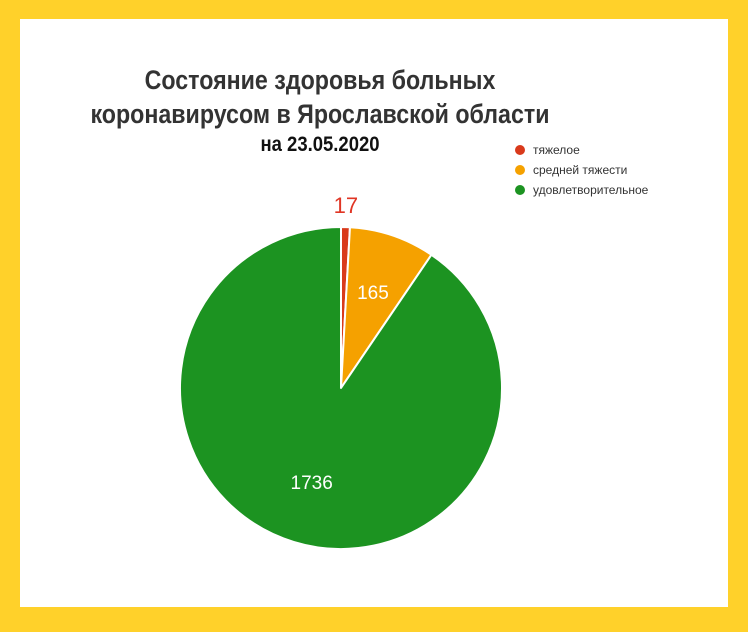 The width and height of the screenshot is (748, 632). I want to click on legend-item-satisfactory: удовлетворительное, so click(581, 190).